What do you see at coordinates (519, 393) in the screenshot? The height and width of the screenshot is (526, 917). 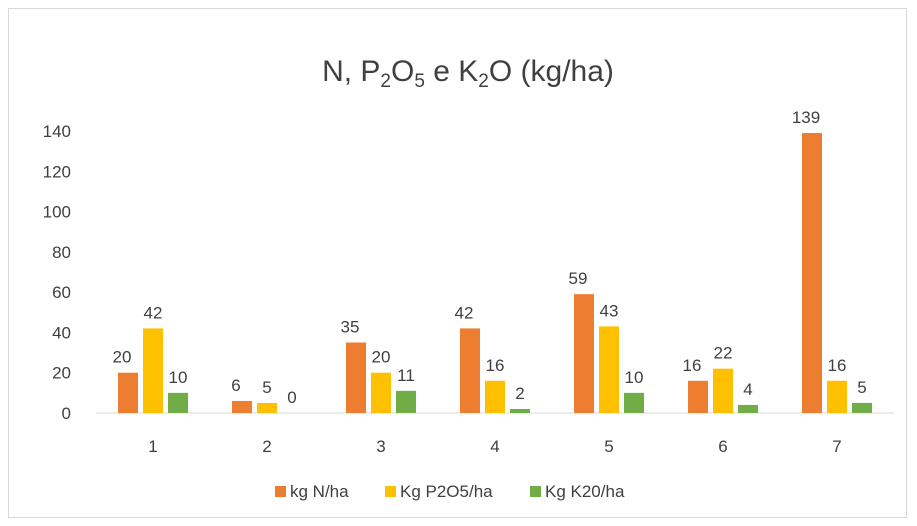 I see `data-label: 2` at bounding box center [519, 393].